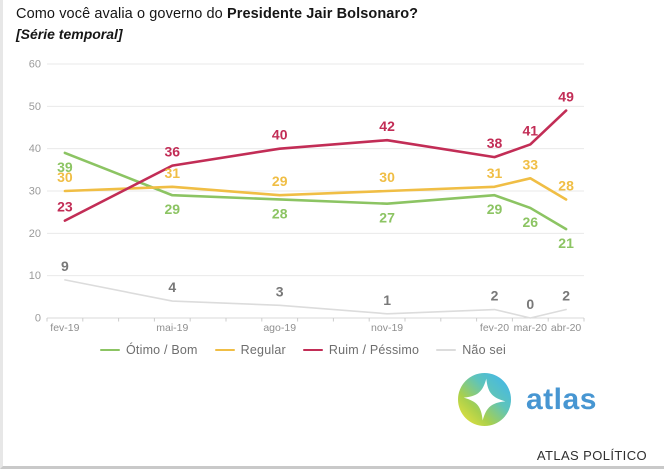 This screenshot has width=664, height=469. I want to click on y-axis-tick-label: 0, so click(38, 319).